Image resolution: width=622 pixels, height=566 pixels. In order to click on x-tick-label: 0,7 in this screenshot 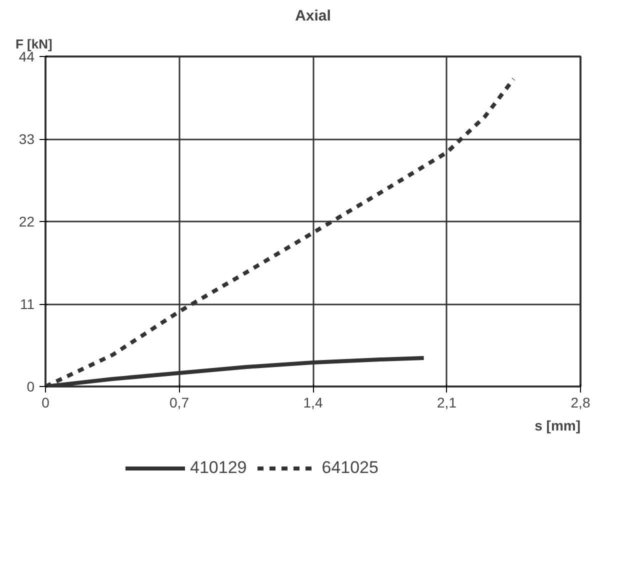, I will do `click(180, 402)`.